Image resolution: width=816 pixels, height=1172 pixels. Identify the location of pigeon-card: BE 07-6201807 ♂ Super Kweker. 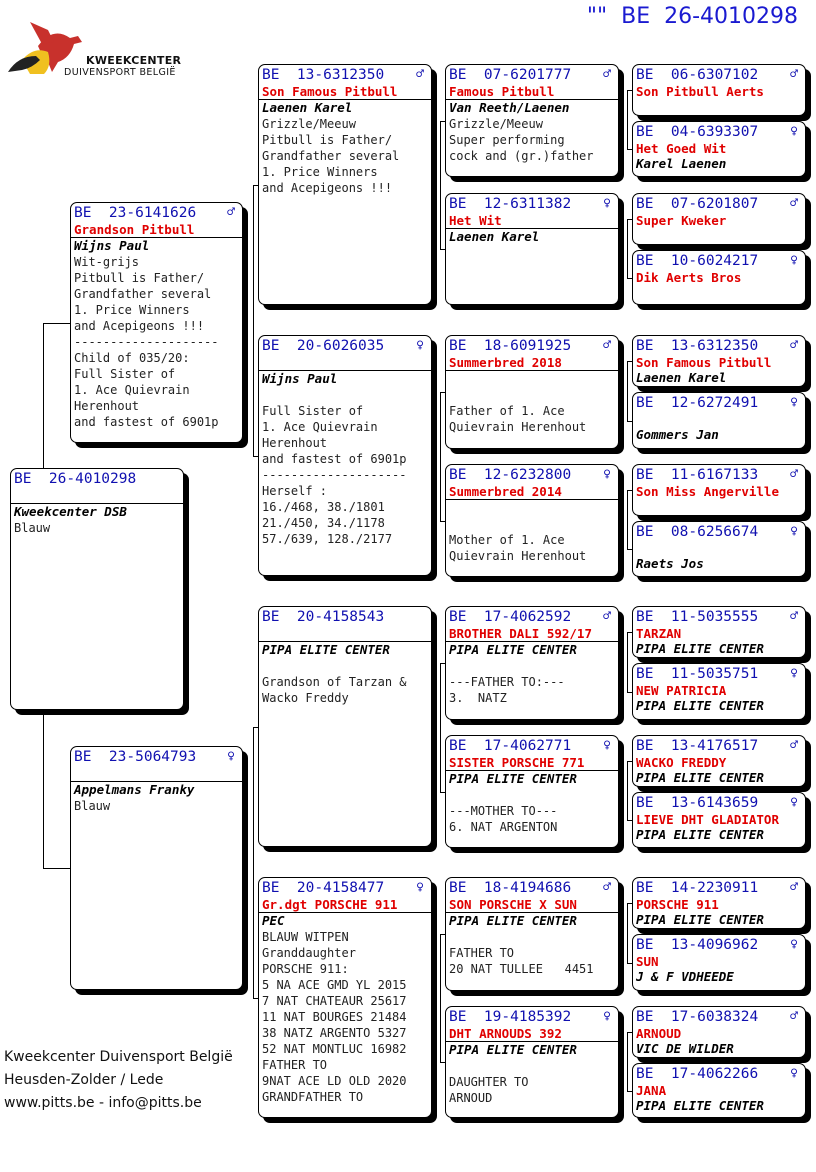
(719, 219).